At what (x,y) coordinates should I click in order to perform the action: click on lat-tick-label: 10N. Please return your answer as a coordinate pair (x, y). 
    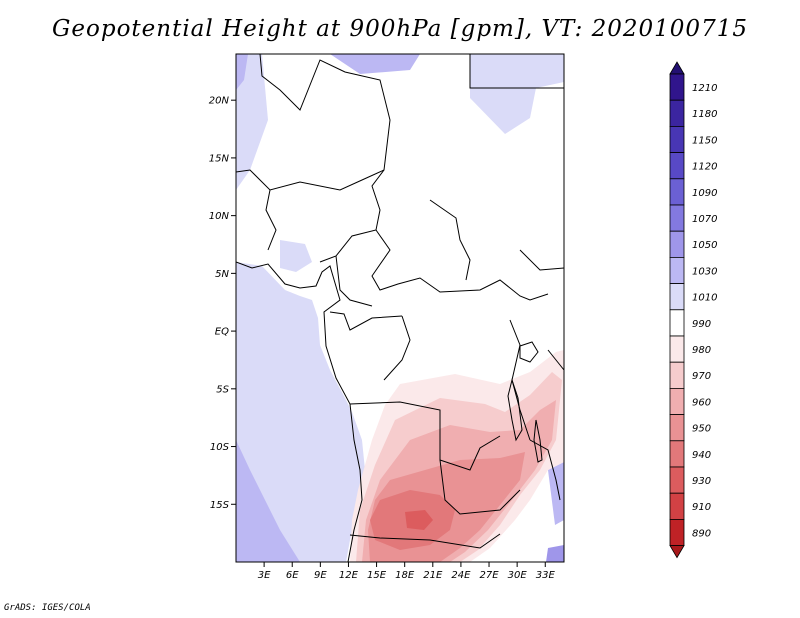
    Looking at the image, I should click on (219, 216).